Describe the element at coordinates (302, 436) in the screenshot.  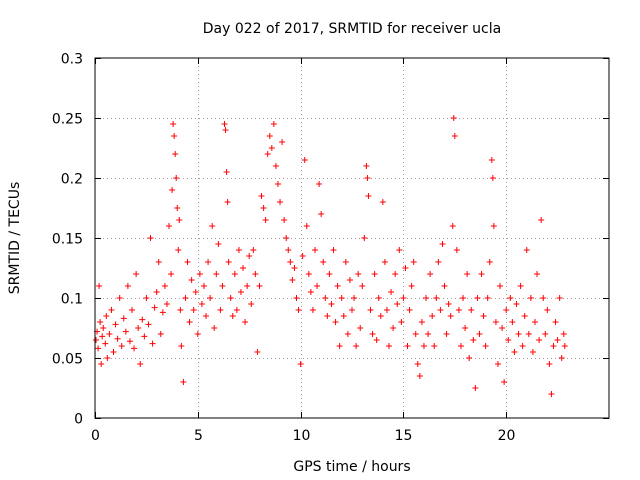
I see `x-tick-label: 10` at that location.